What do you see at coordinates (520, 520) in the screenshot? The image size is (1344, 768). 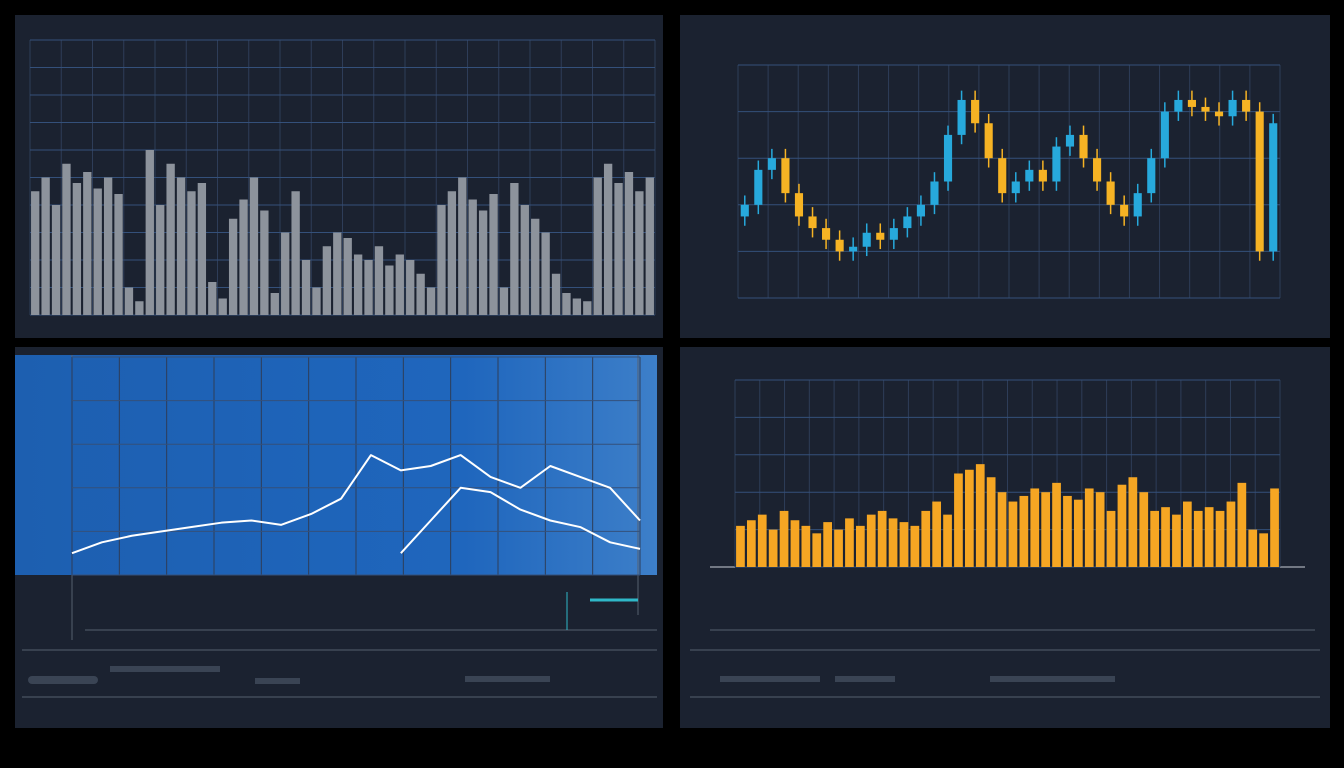 I see `line-series` at bounding box center [520, 520].